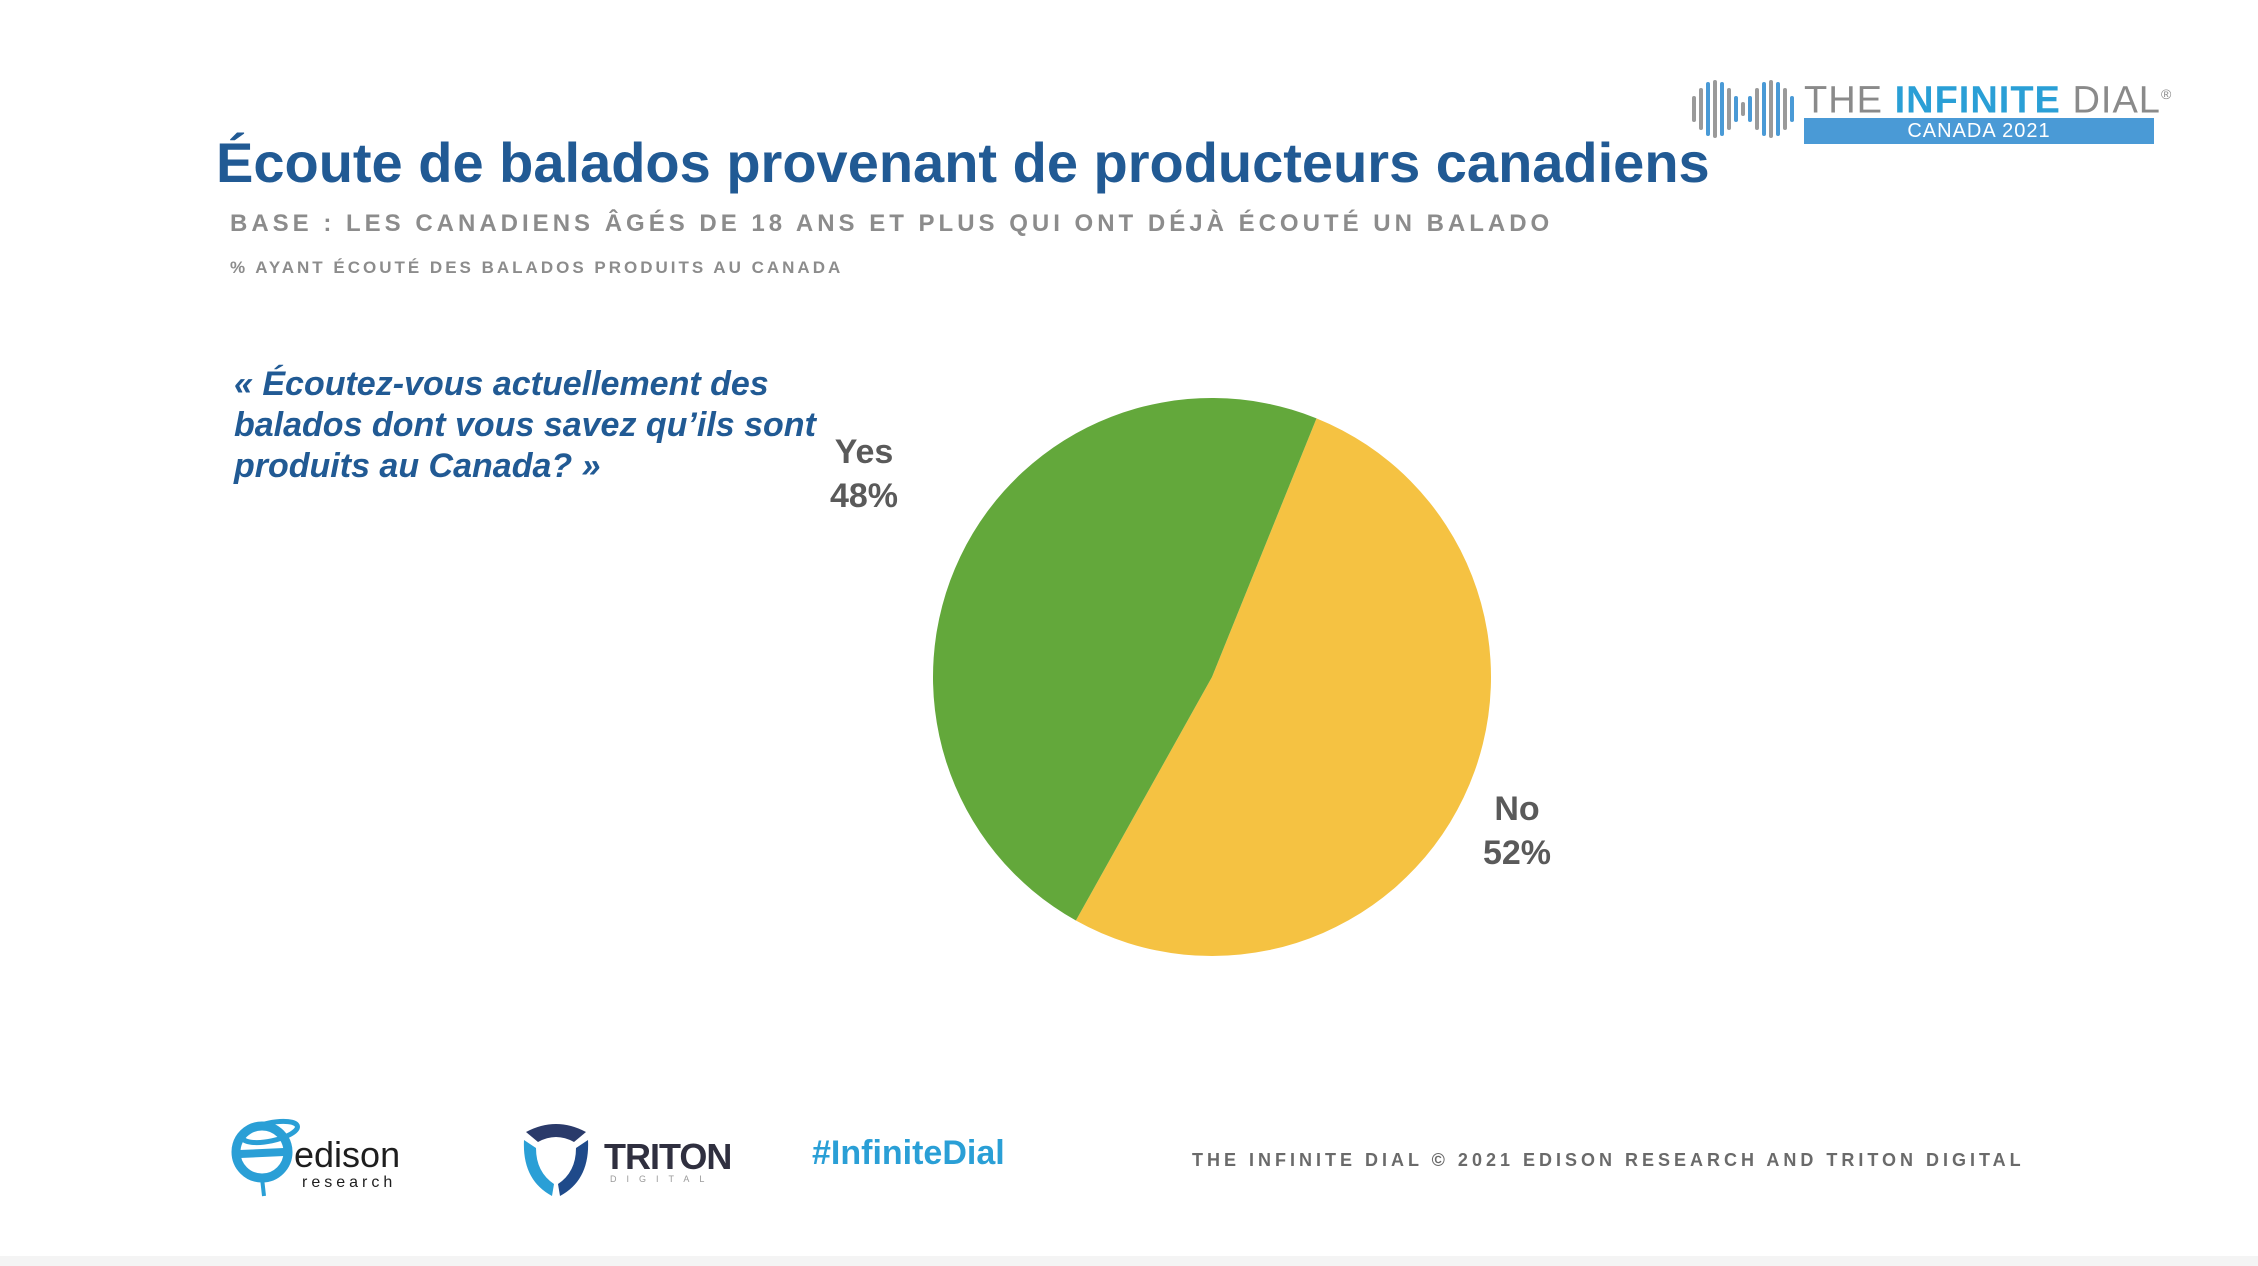  Describe the element at coordinates (265, 1157) in the screenshot. I see `edison-swirl-icon` at that location.